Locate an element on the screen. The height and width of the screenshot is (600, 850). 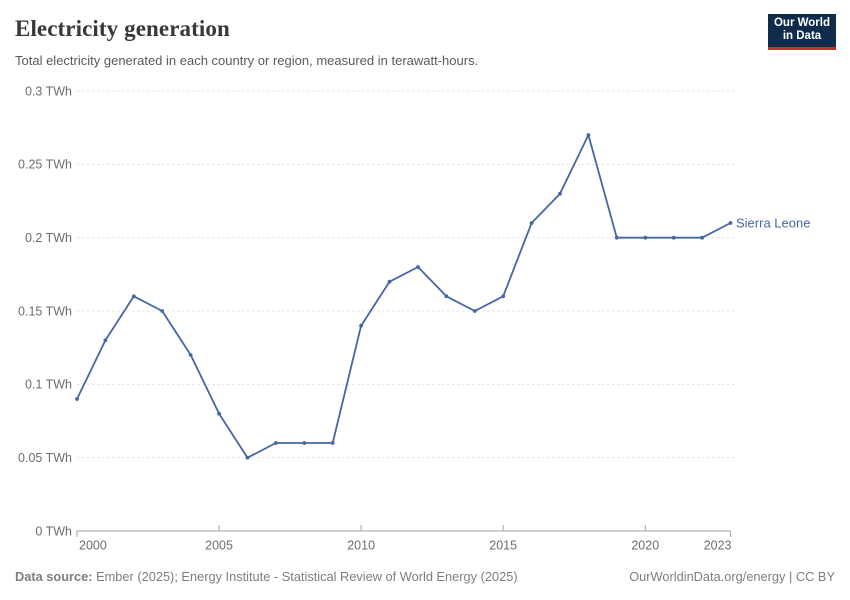
series-label: Sierra Leone is located at coordinates (773, 223).